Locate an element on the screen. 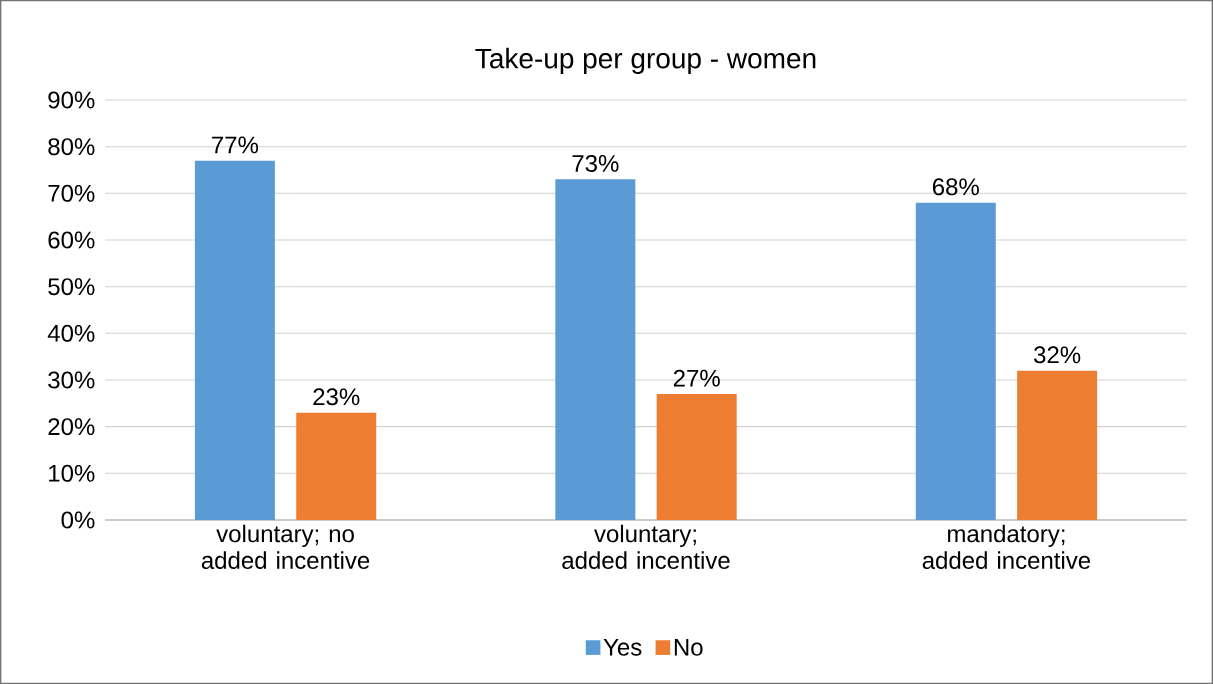 The height and width of the screenshot is (684, 1213). y-tick-label: 60% is located at coordinates (71, 240).